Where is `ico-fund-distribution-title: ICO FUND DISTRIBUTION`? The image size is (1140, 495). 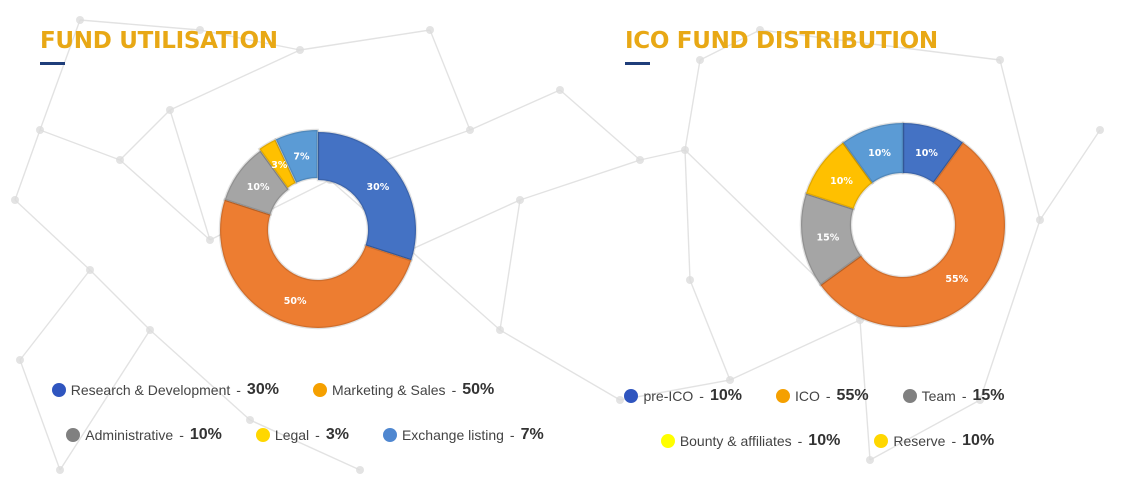
ico-fund-distribution-title: ICO FUND DISTRIBUTION is located at coordinates (781, 41).